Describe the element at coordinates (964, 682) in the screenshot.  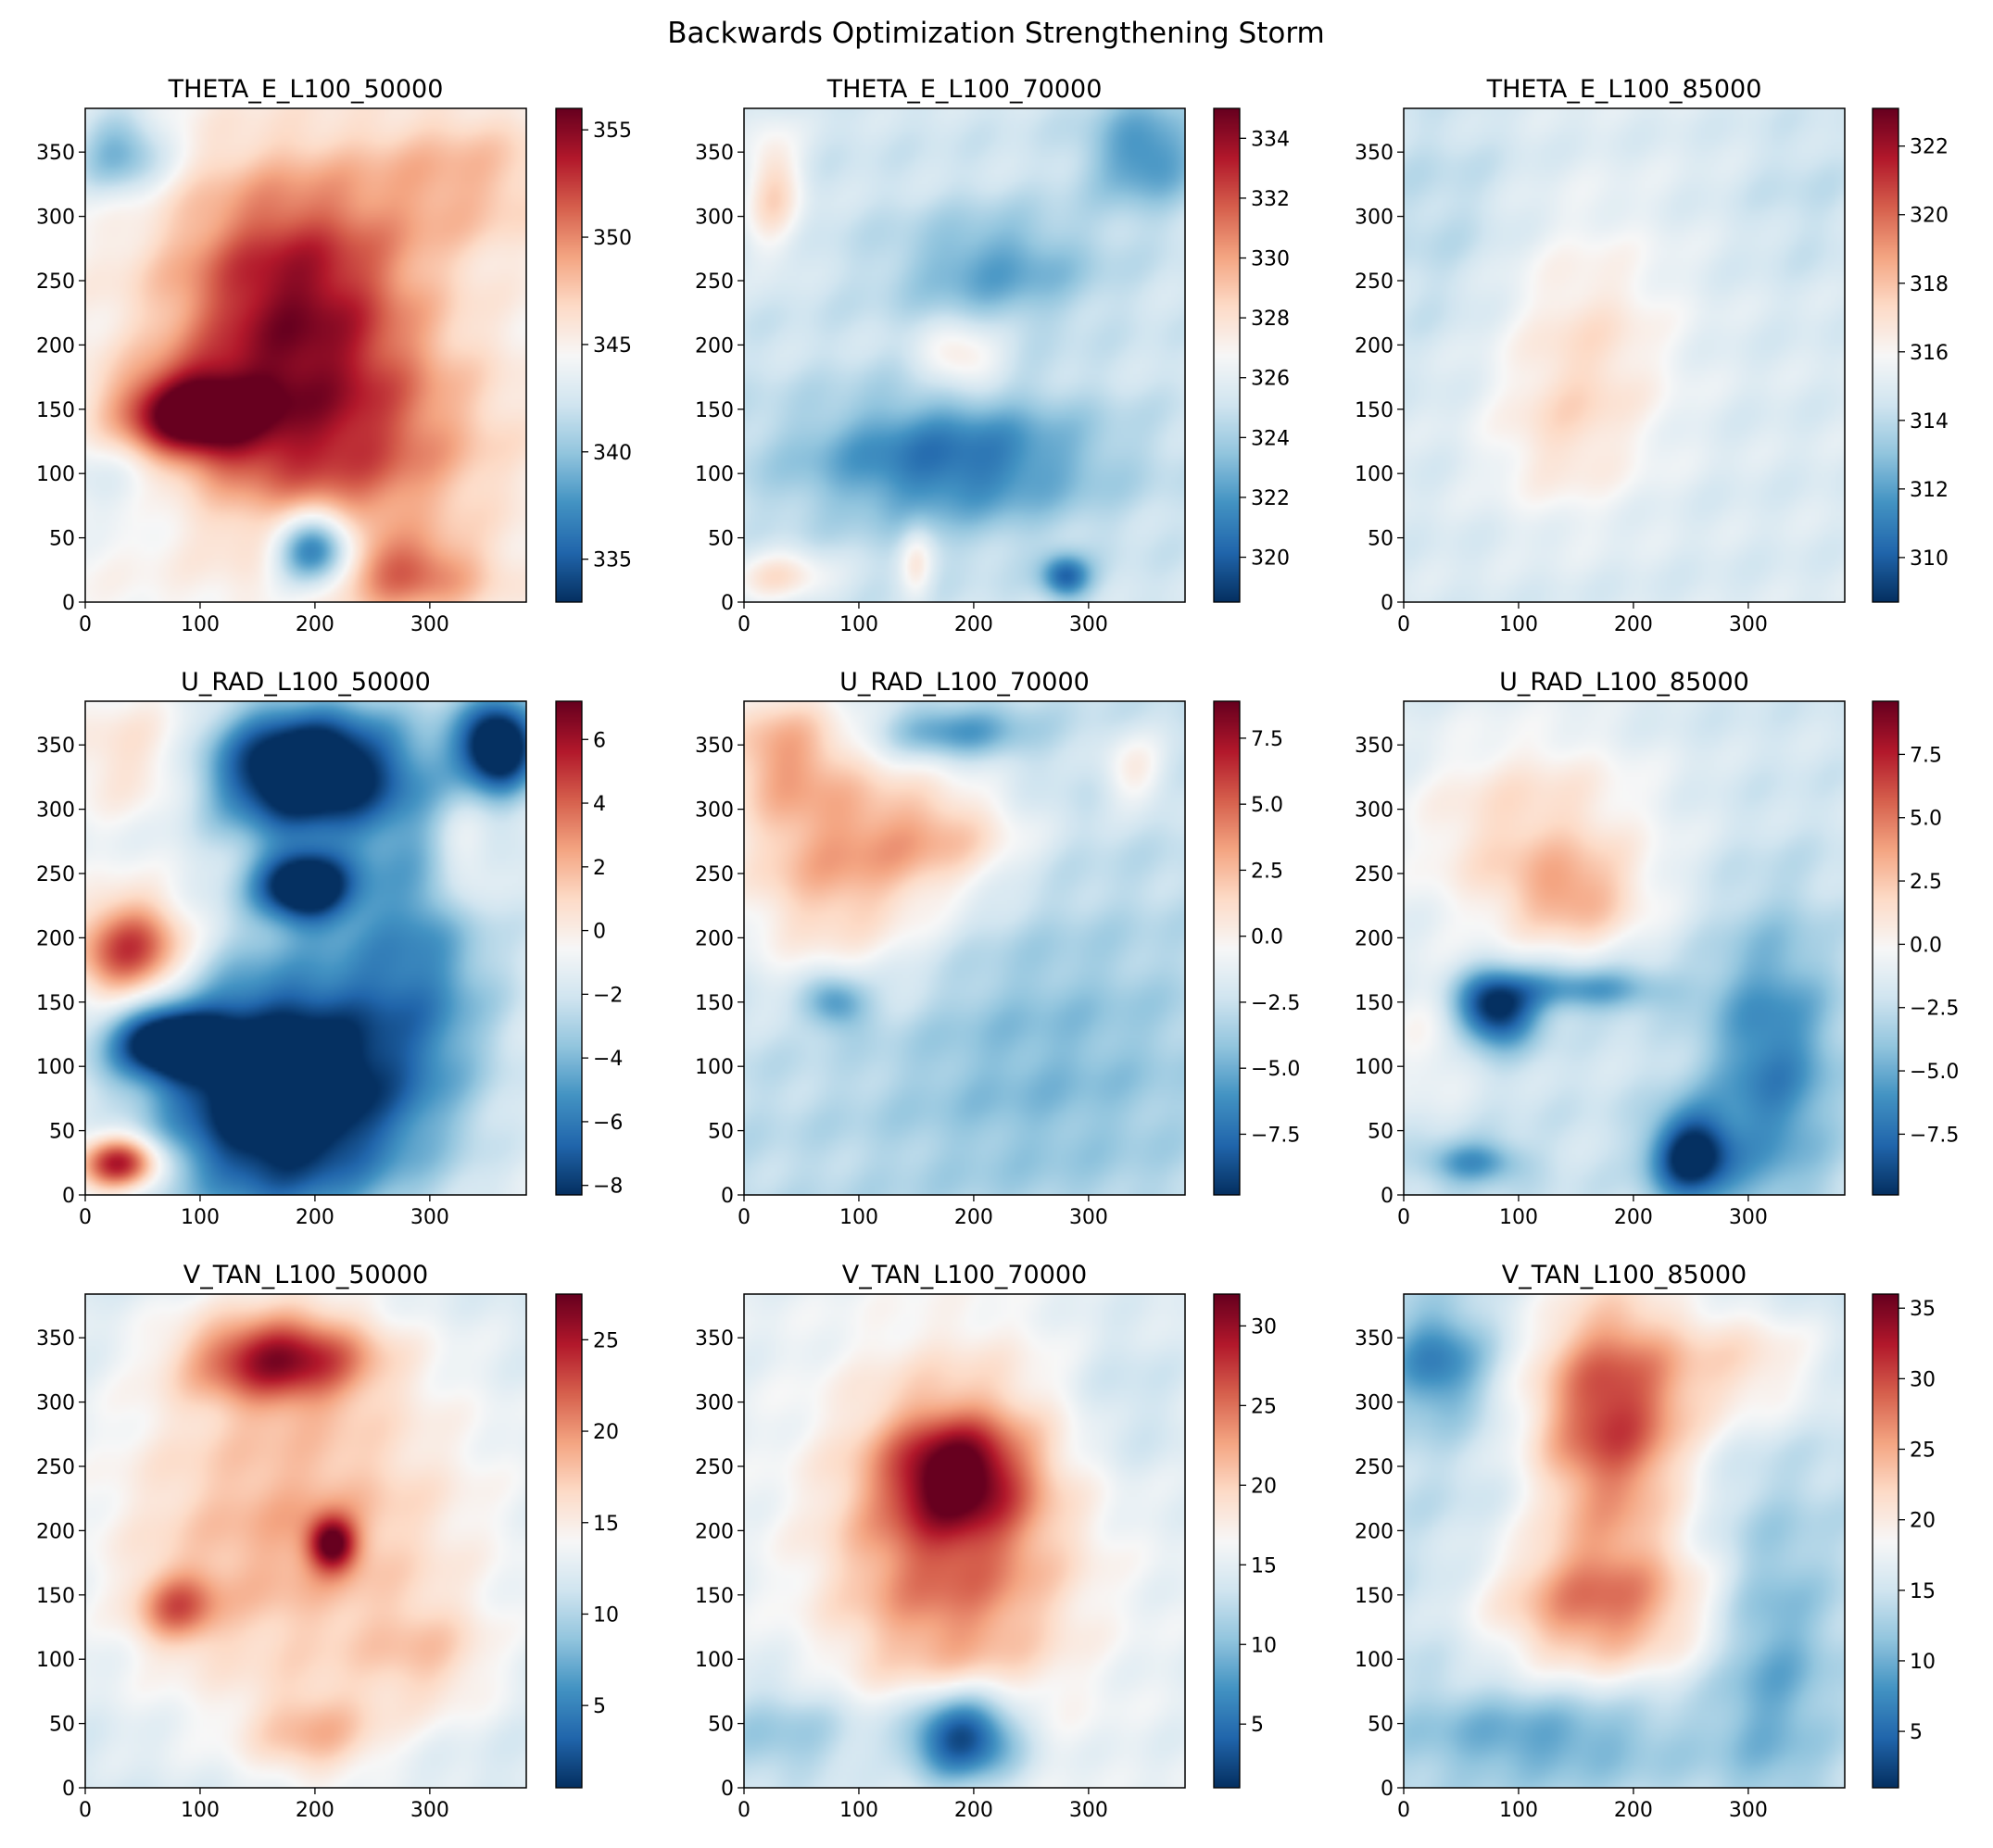
I see `panel-title: U_RAD_L100_70000` at that location.